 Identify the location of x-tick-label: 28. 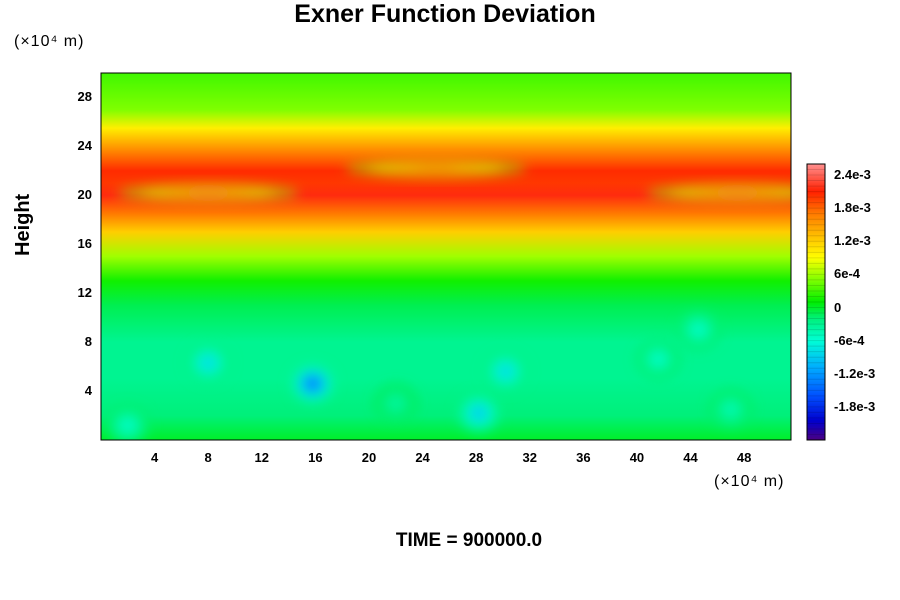
(476, 457).